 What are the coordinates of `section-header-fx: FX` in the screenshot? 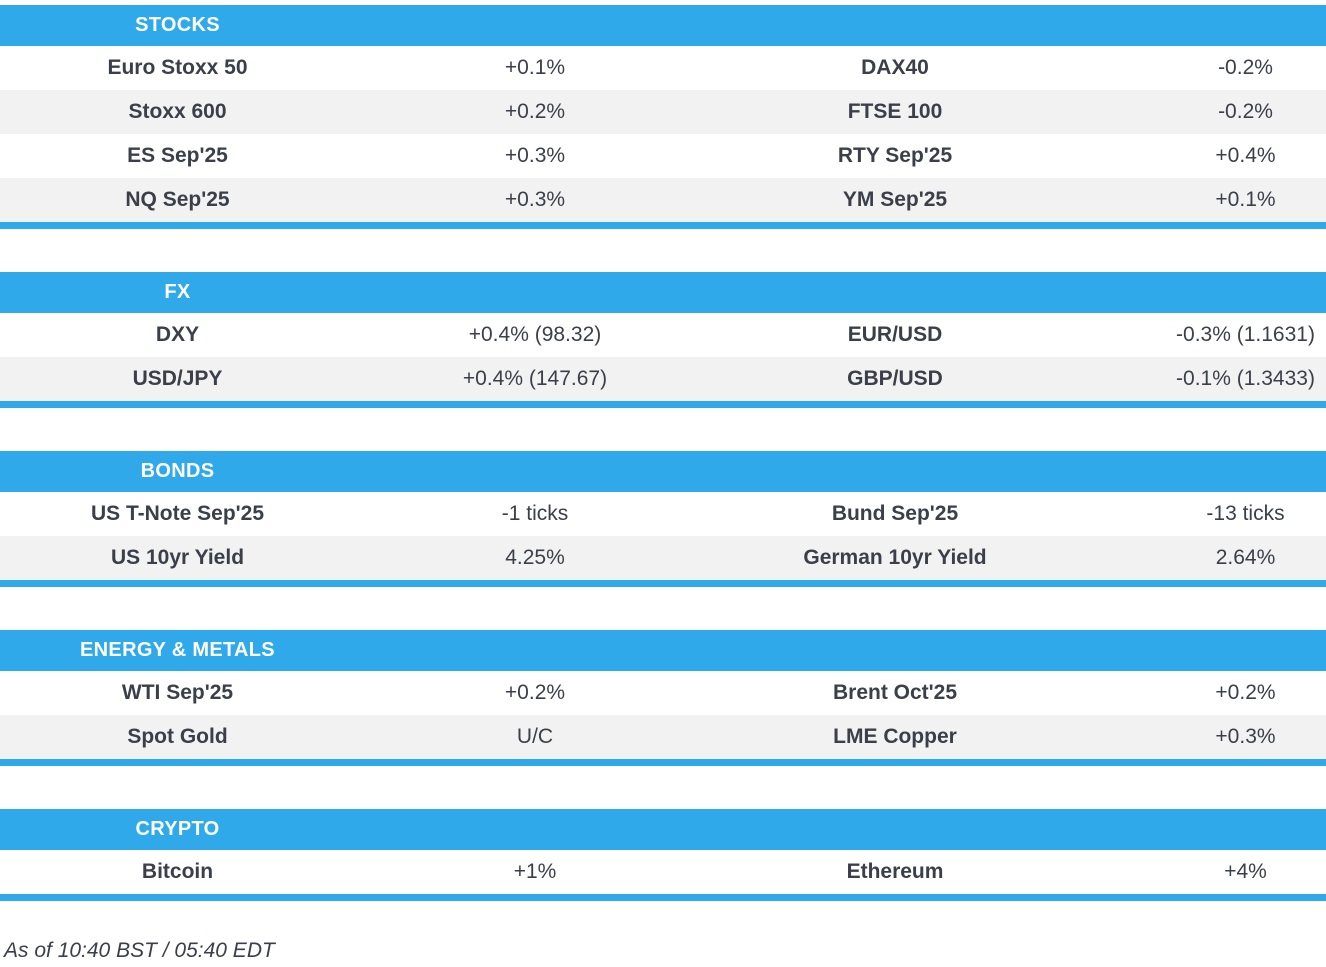 It's located at (663, 292).